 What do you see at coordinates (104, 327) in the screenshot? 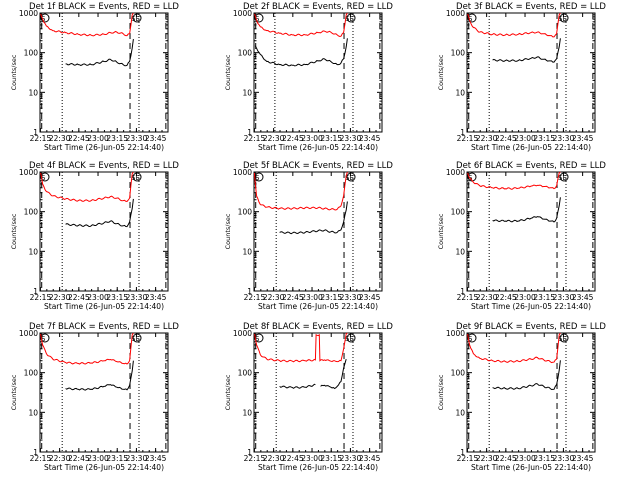
I see `plot-title: Det 7f BLACK = Events, RED = LLD` at bounding box center [104, 327].